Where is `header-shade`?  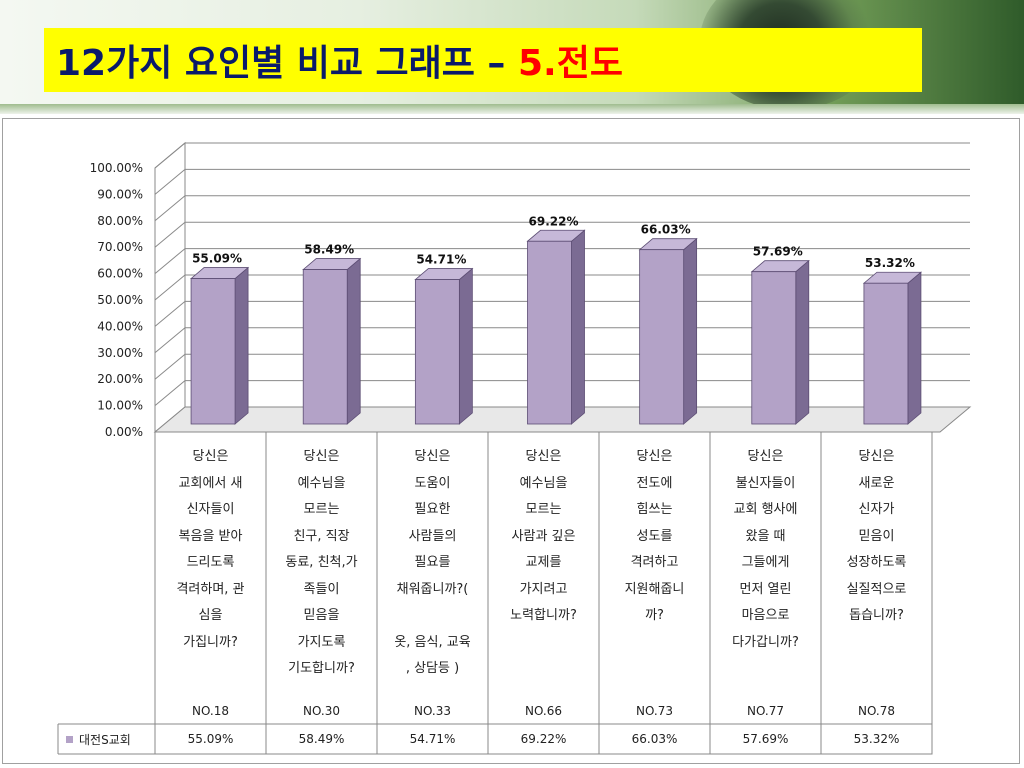 header-shade is located at coordinates (512, 109).